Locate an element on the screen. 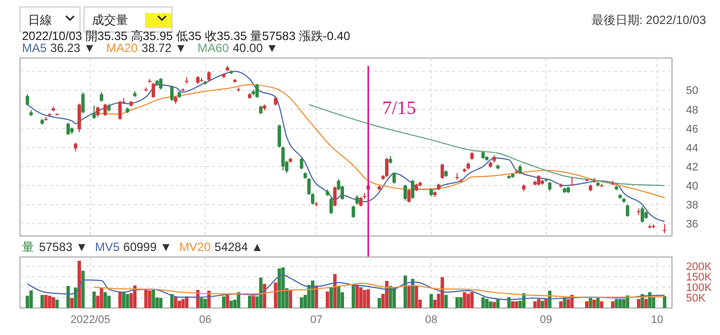  text: MA5 is located at coordinates (34, 48).